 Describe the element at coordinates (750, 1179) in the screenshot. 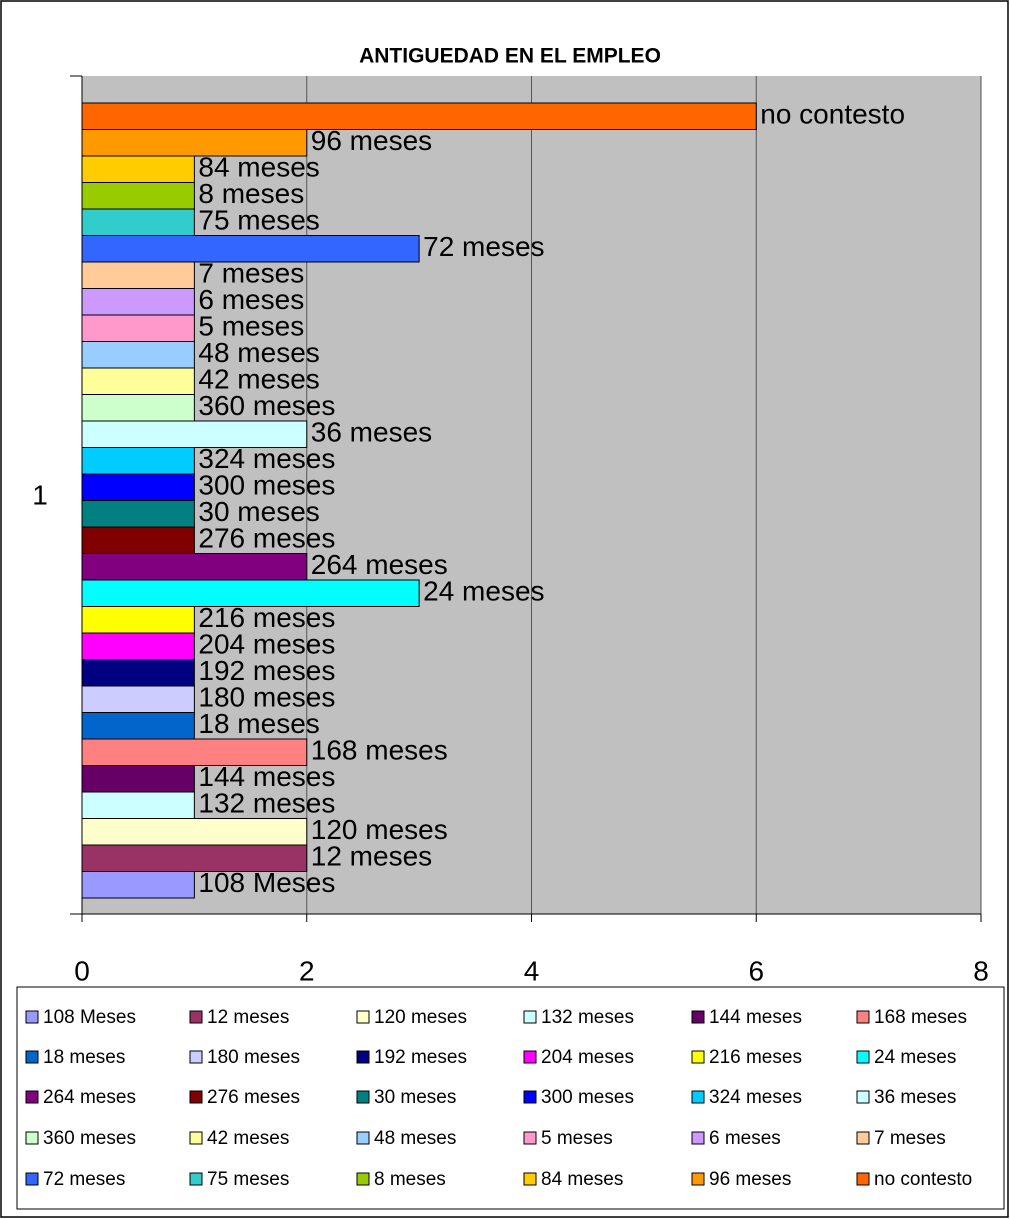

I see `legend-label: 96 meses` at that location.